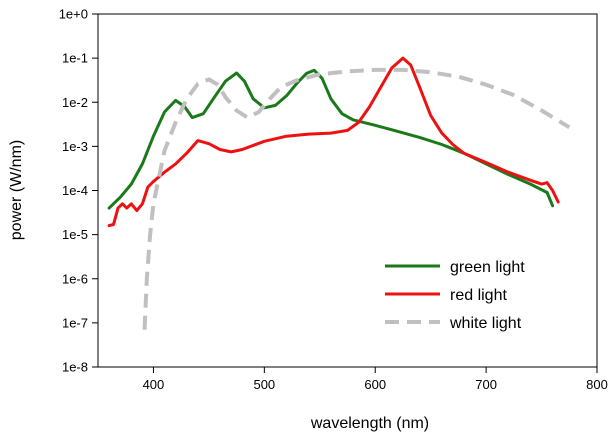 Image resolution: width=608 pixels, height=438 pixels. Describe the element at coordinates (75, 58) in the screenshot. I see `y-tick-label: 1e-1` at that location.